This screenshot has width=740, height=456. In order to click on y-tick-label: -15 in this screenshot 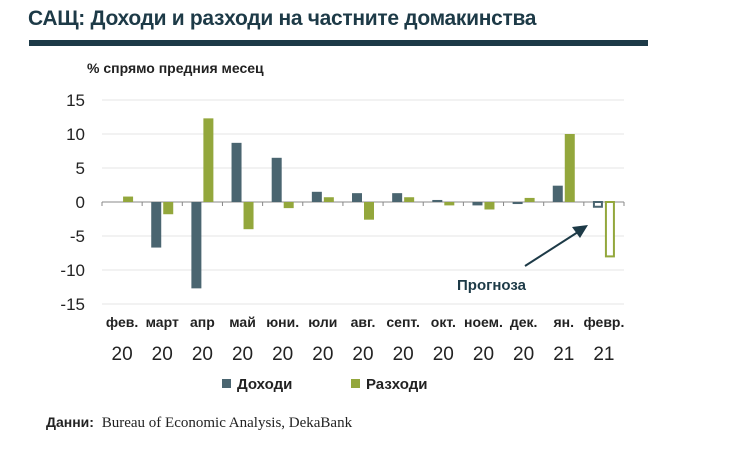, I will do `click(72, 304)`.